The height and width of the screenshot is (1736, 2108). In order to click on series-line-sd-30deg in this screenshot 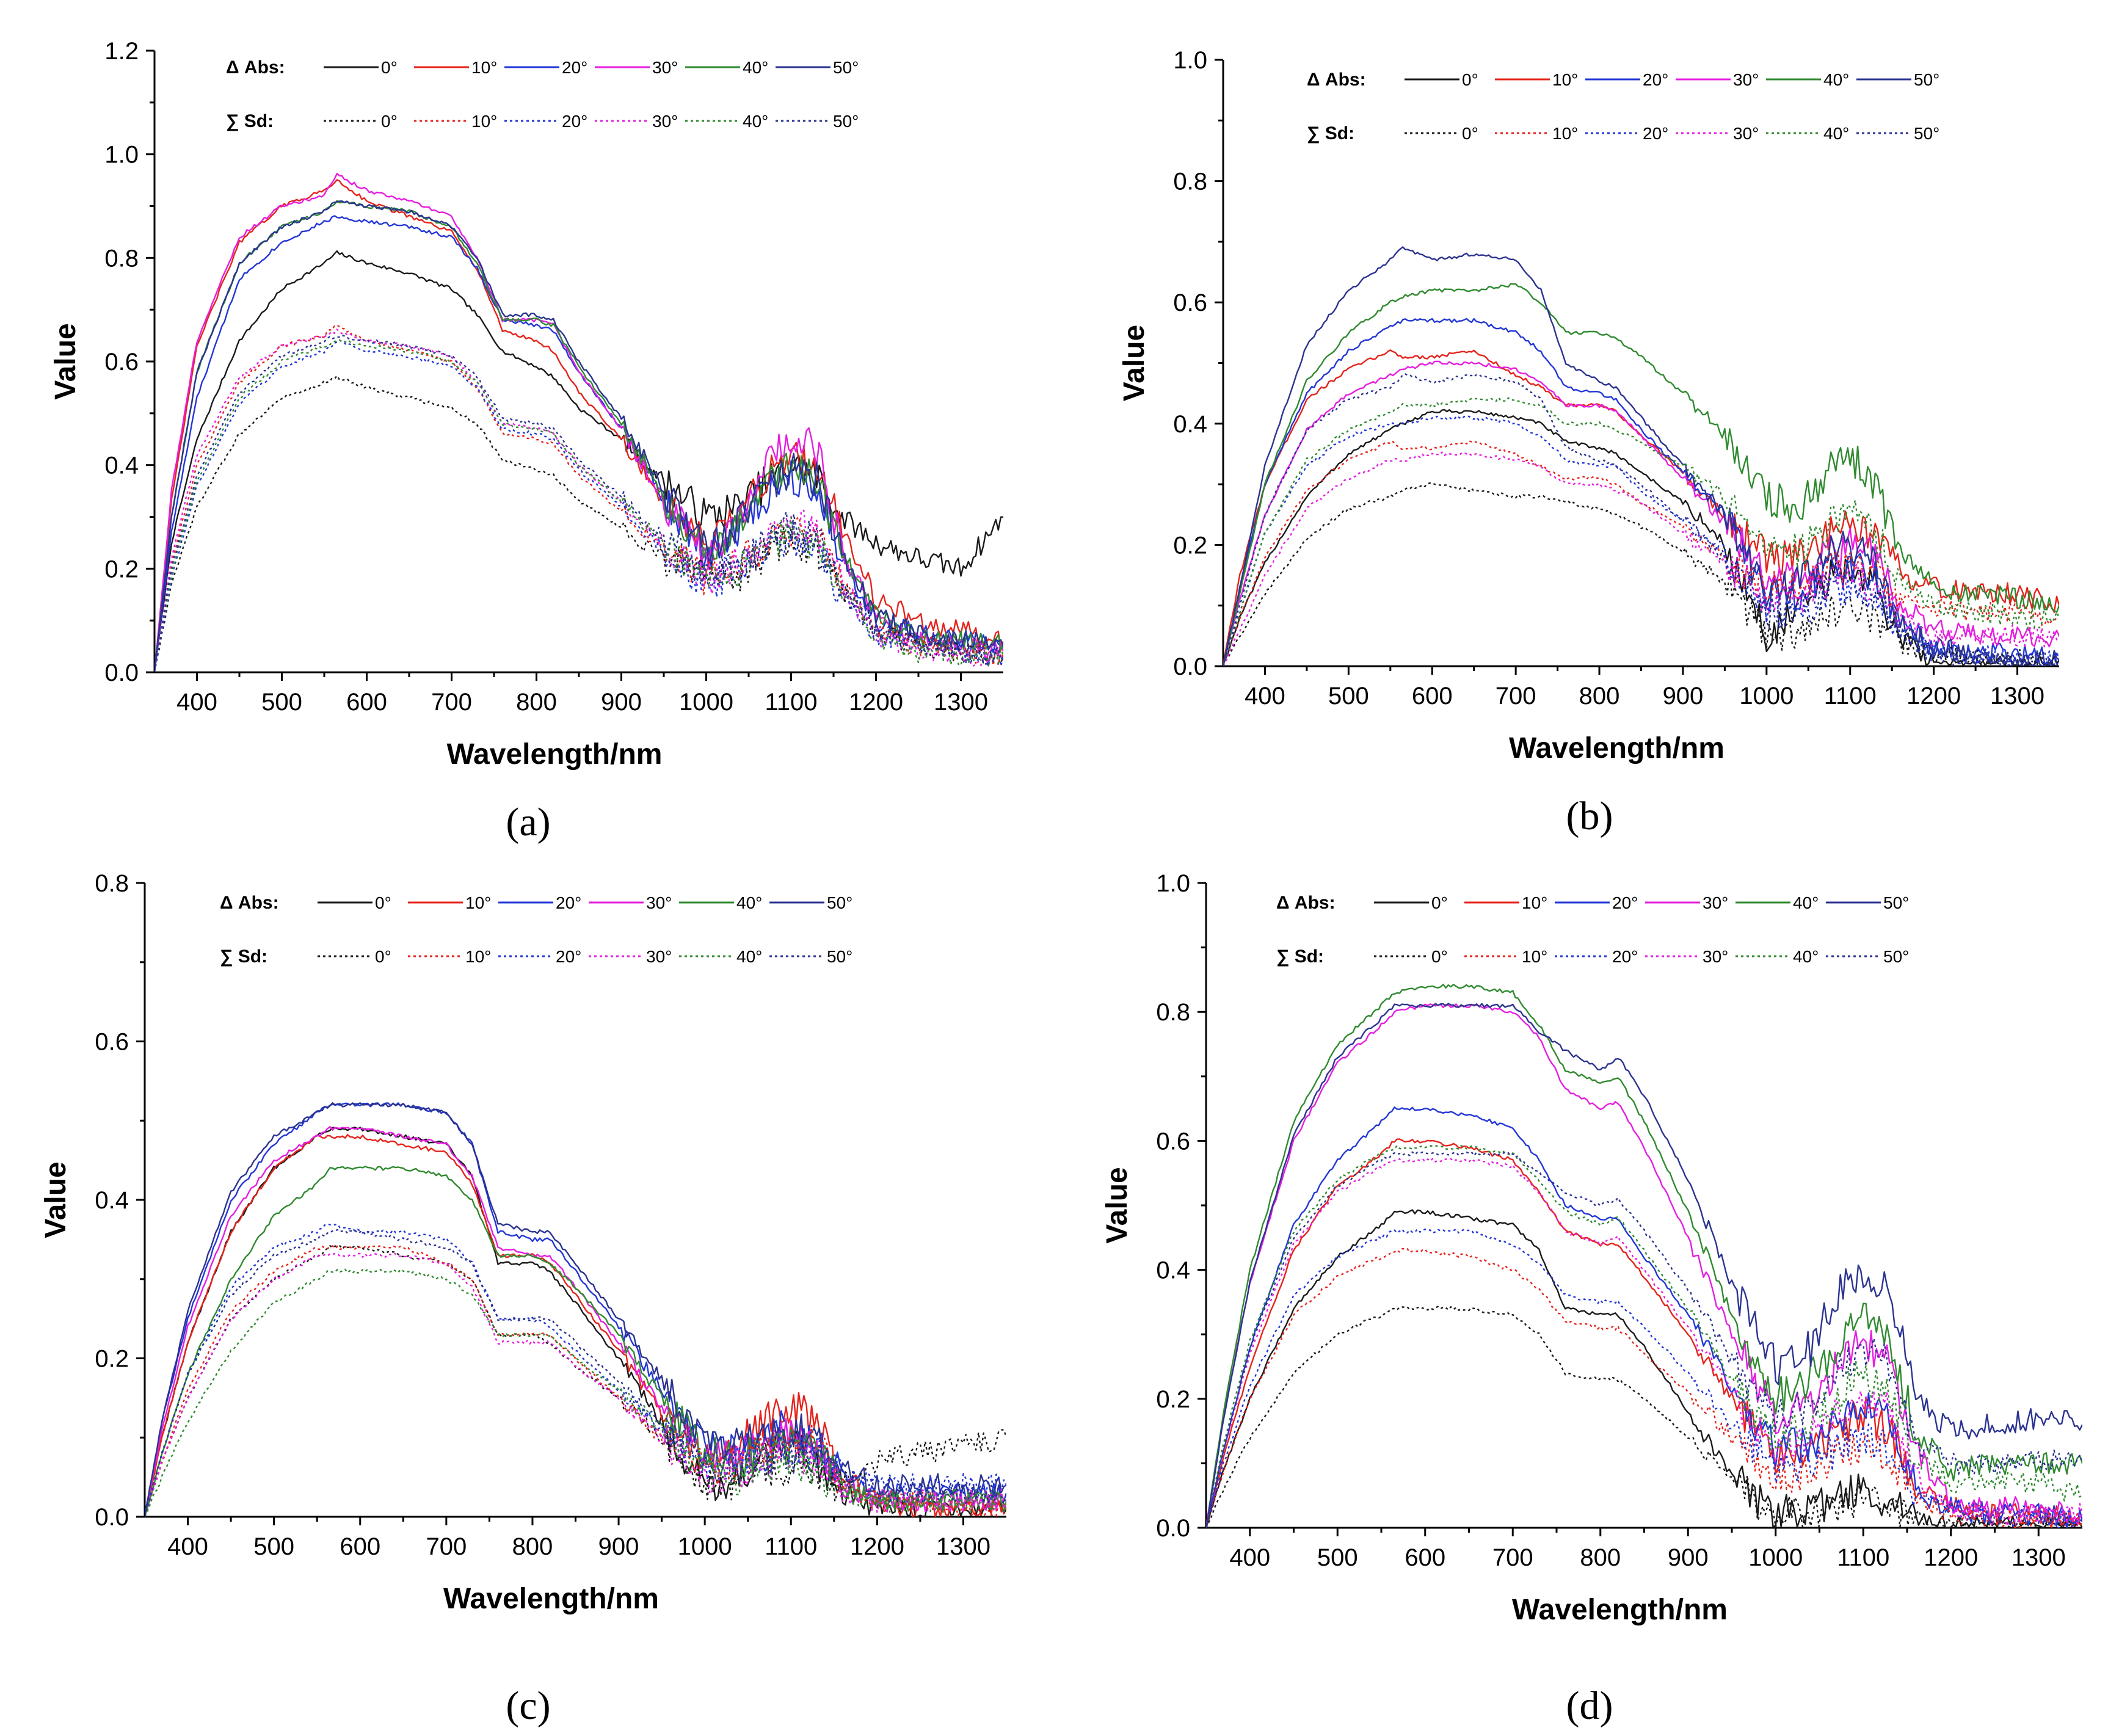, I will do `click(575, 1384)`.